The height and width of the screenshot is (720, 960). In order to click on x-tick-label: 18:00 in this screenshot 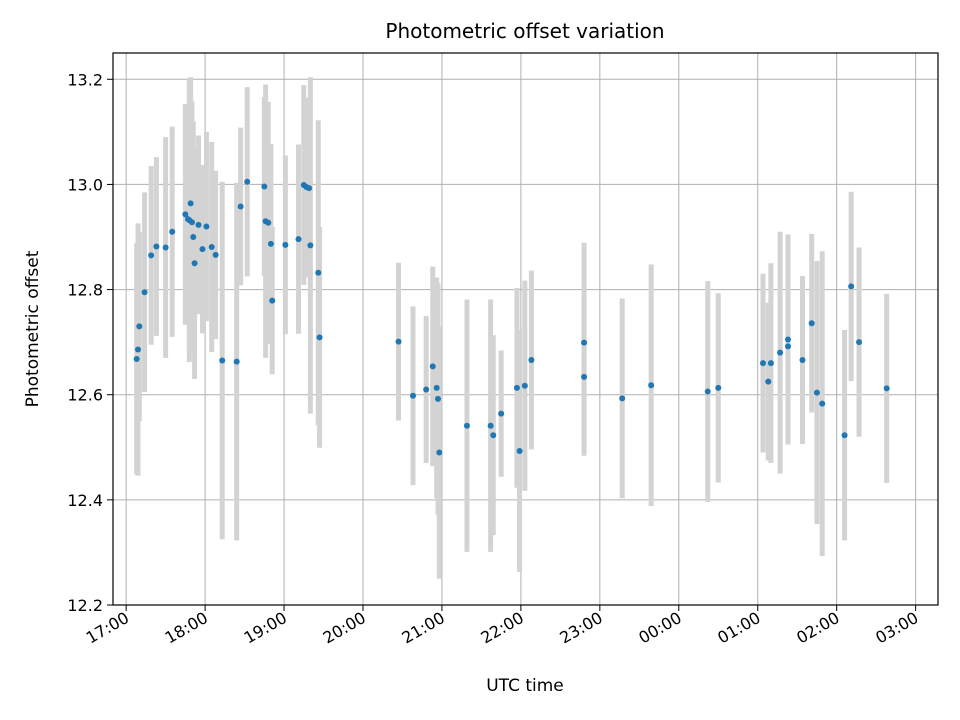, I will do `click(186, 628)`.